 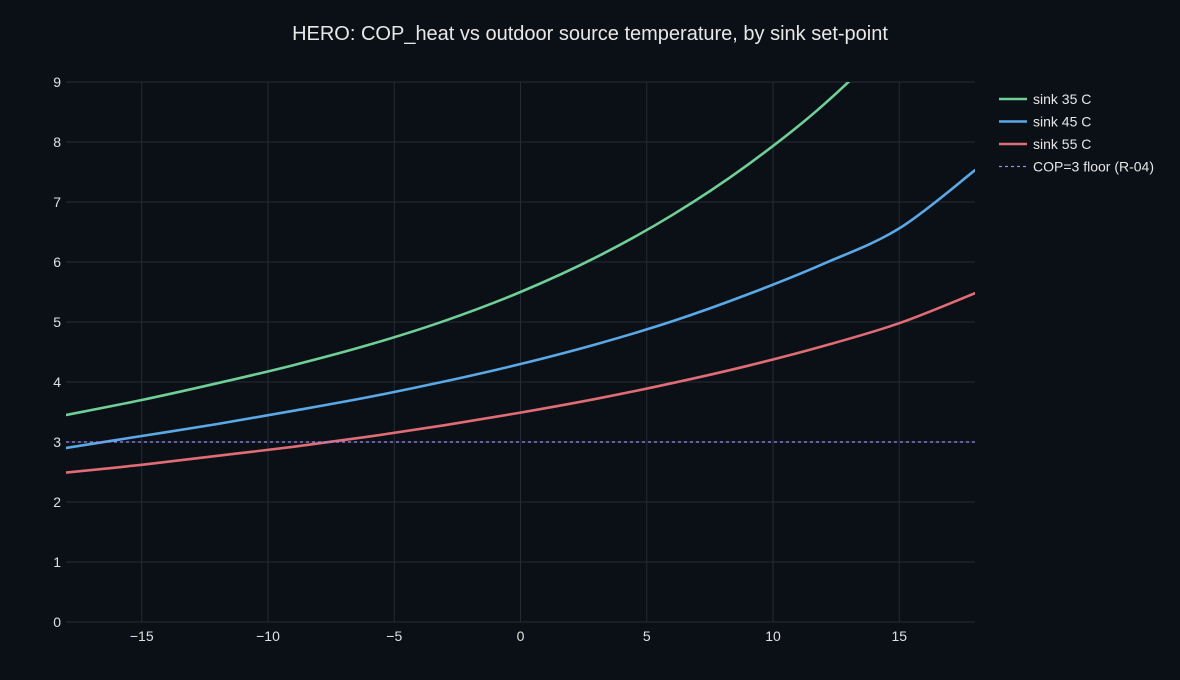 What do you see at coordinates (647, 636) in the screenshot?
I see `x-tick-label: 5` at bounding box center [647, 636].